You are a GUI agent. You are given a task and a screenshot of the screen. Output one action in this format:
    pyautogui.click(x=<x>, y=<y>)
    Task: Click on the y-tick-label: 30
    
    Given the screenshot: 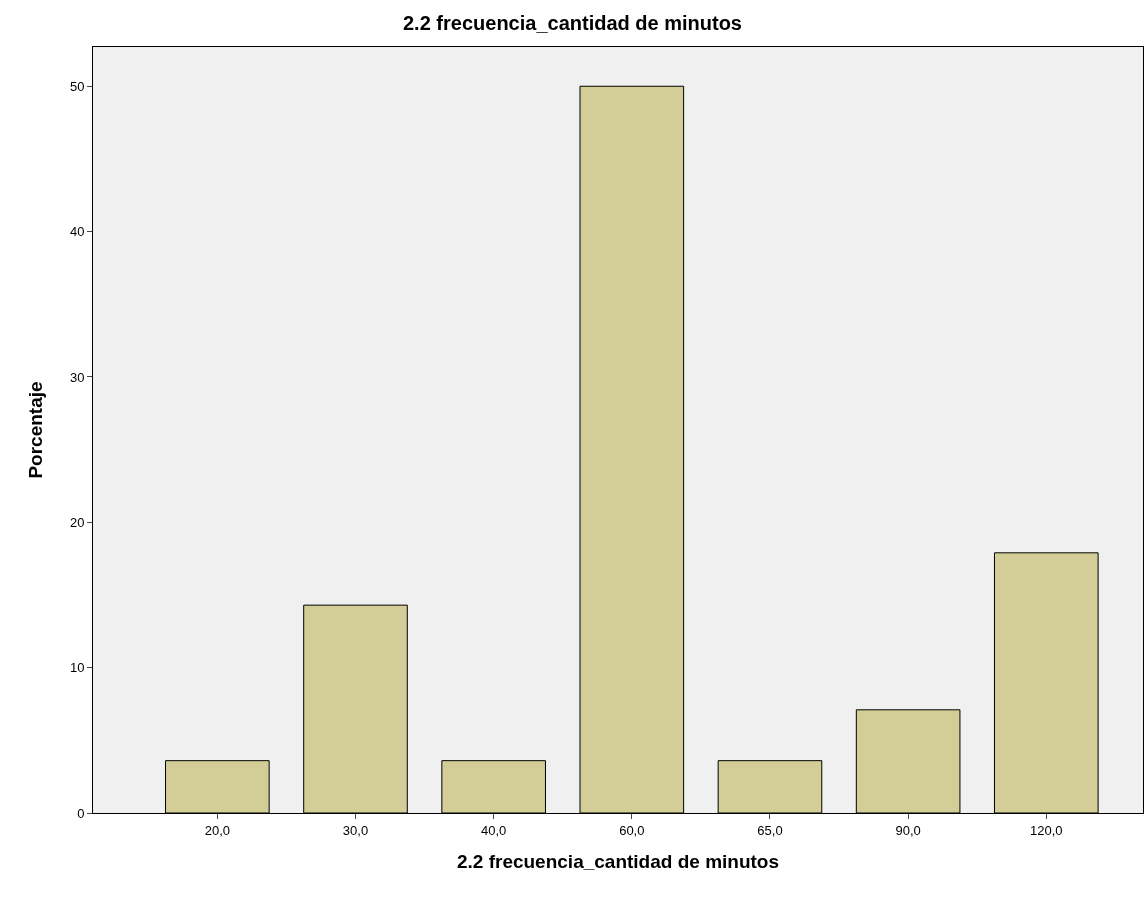 What is the action you would take?
    pyautogui.click(x=77, y=377)
    